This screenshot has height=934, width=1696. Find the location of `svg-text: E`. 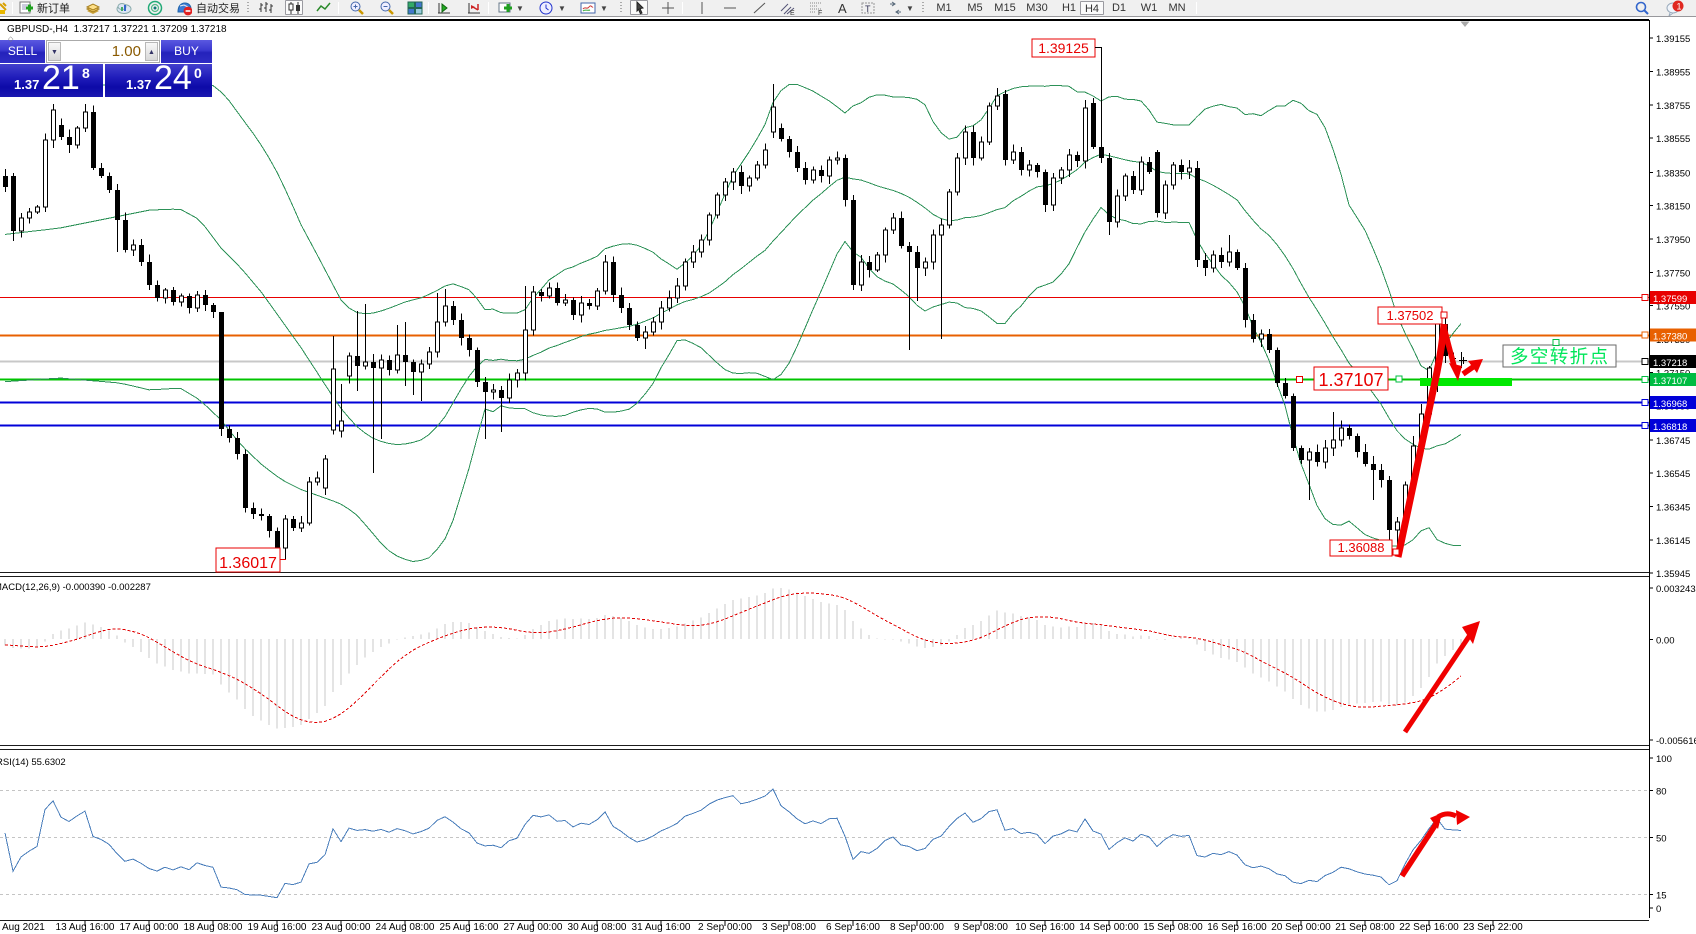

svg-text: E is located at coordinates (792, 13).